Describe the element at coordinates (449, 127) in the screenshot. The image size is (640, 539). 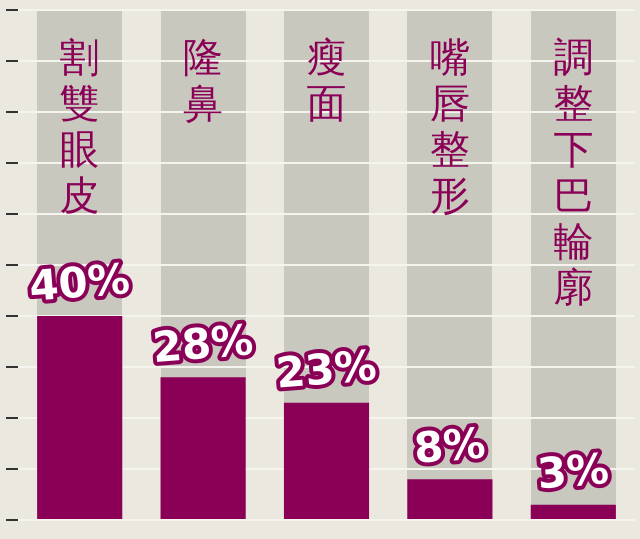
I see `x-tick-label: 嘴唇整形` at that location.